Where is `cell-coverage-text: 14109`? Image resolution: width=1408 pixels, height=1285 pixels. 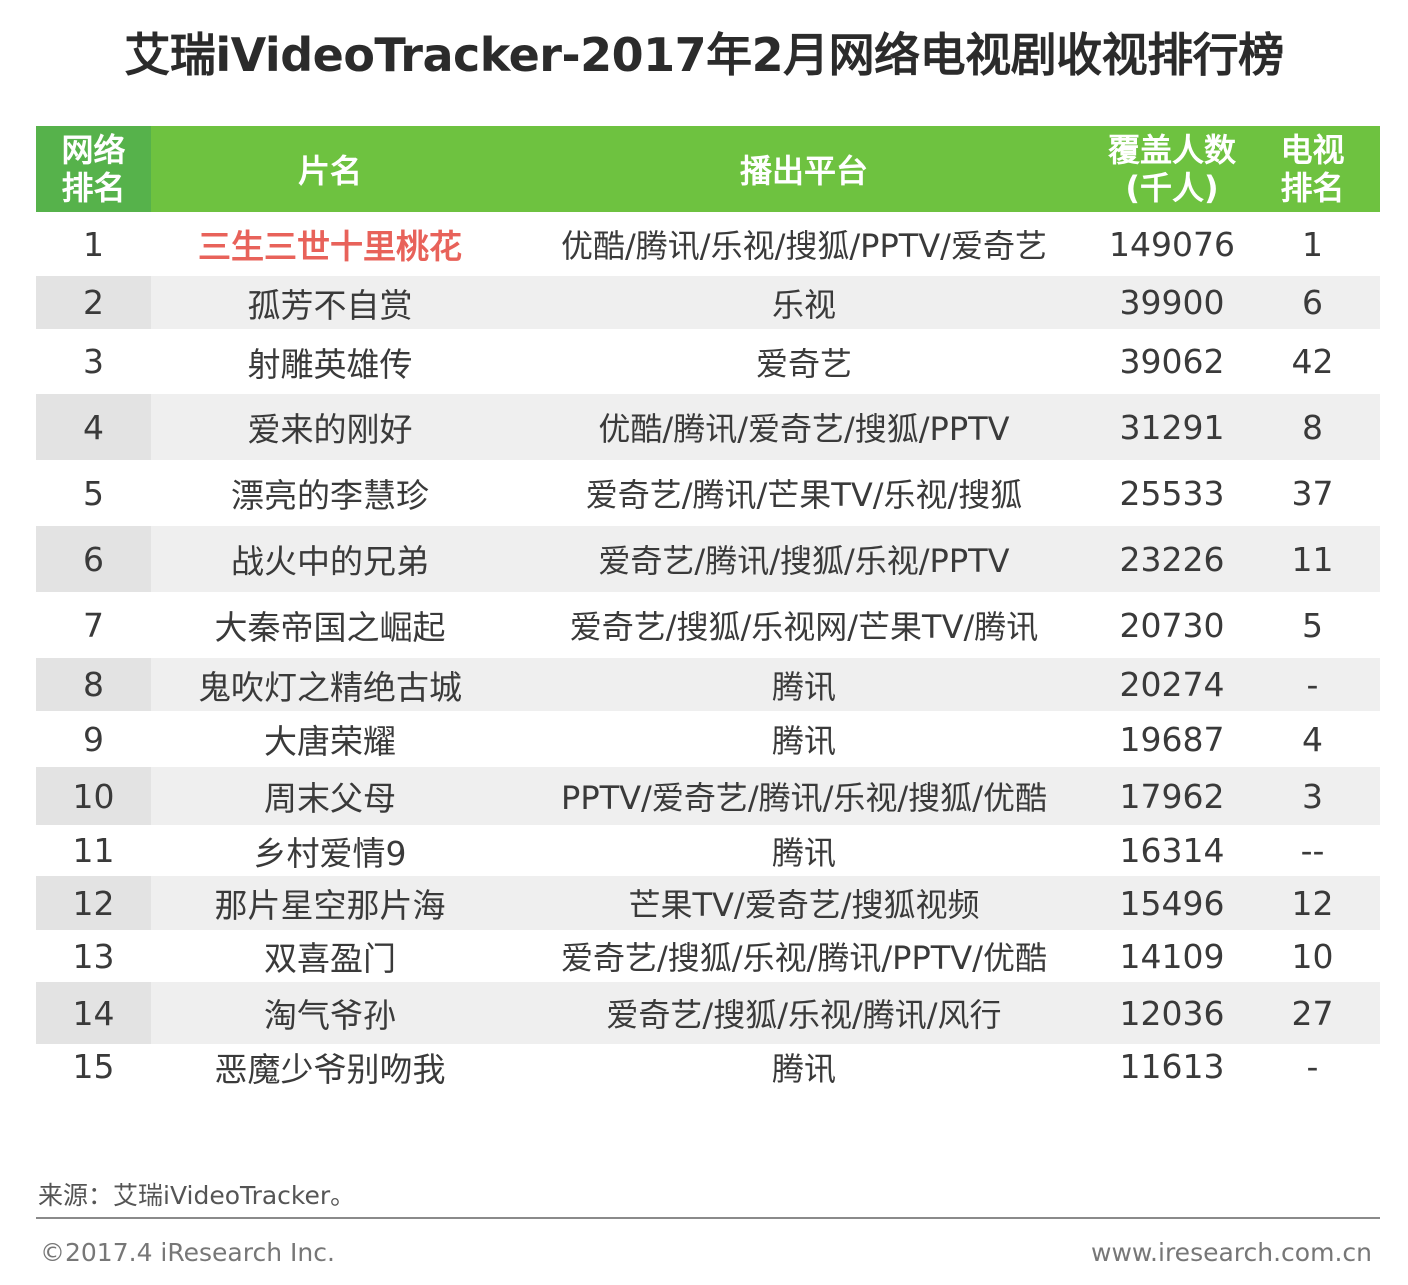
cell-coverage-text: 14109 is located at coordinates (1172, 956).